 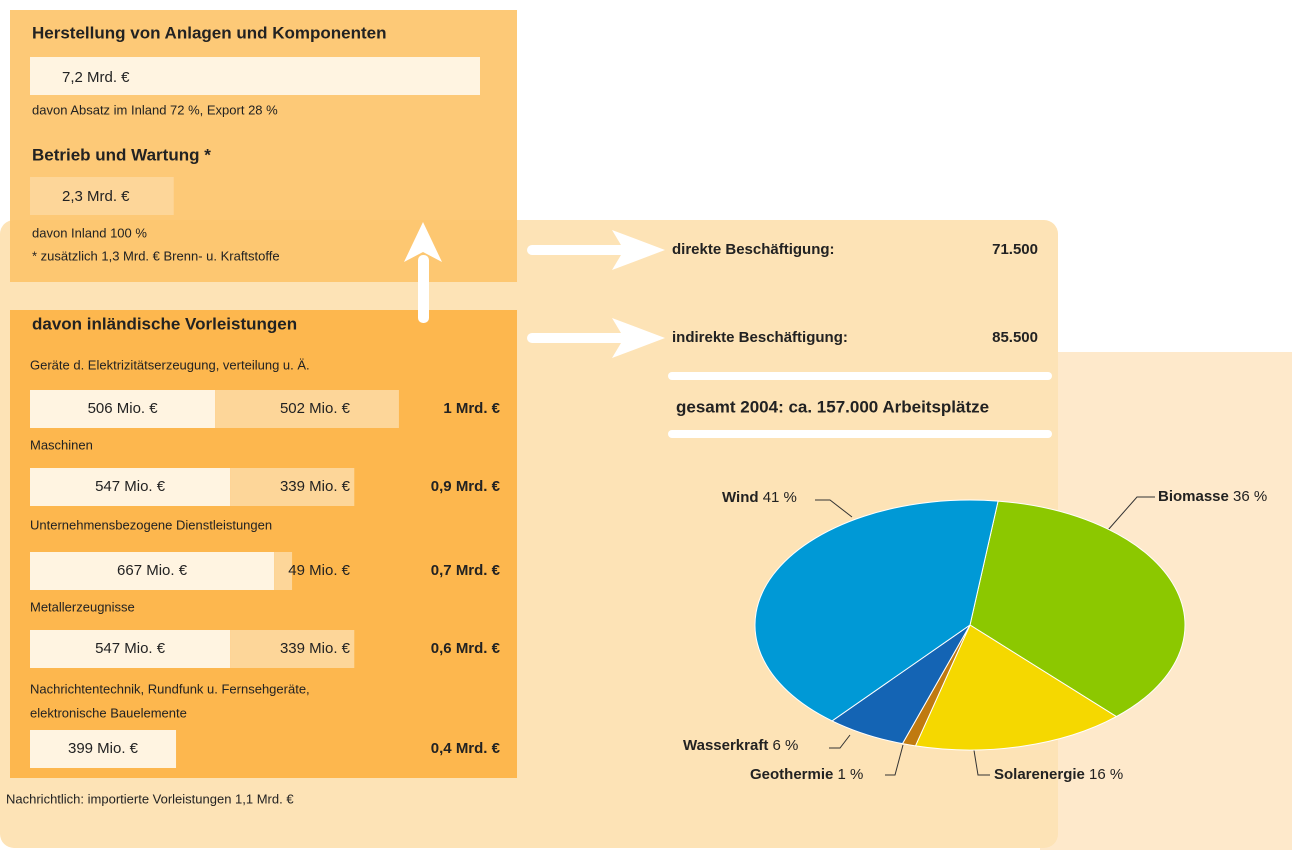 I want to click on total: 1 Mrd. €, so click(x=471, y=408).